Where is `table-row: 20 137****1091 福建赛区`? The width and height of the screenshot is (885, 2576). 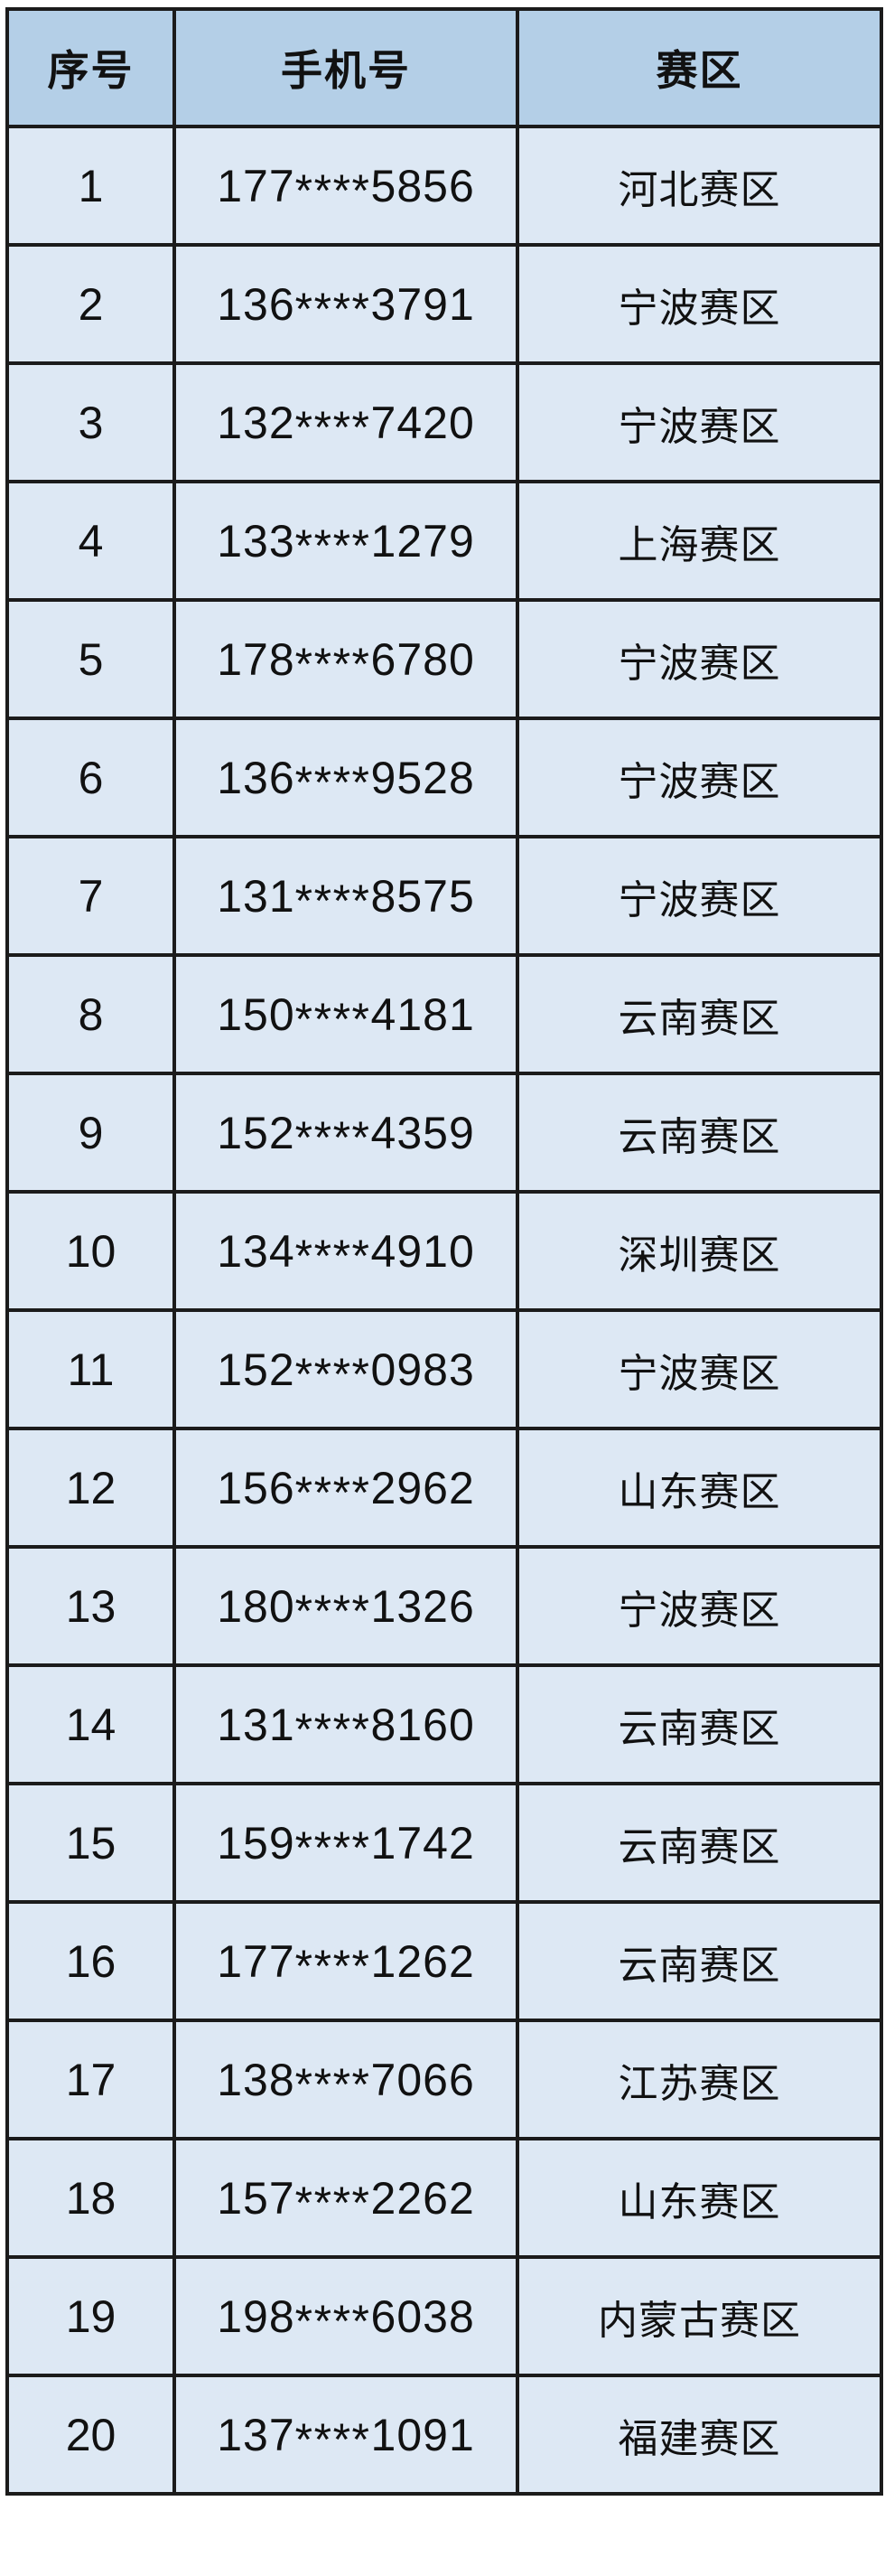 table-row: 20 137****1091 福建赛区 is located at coordinates (444, 2435).